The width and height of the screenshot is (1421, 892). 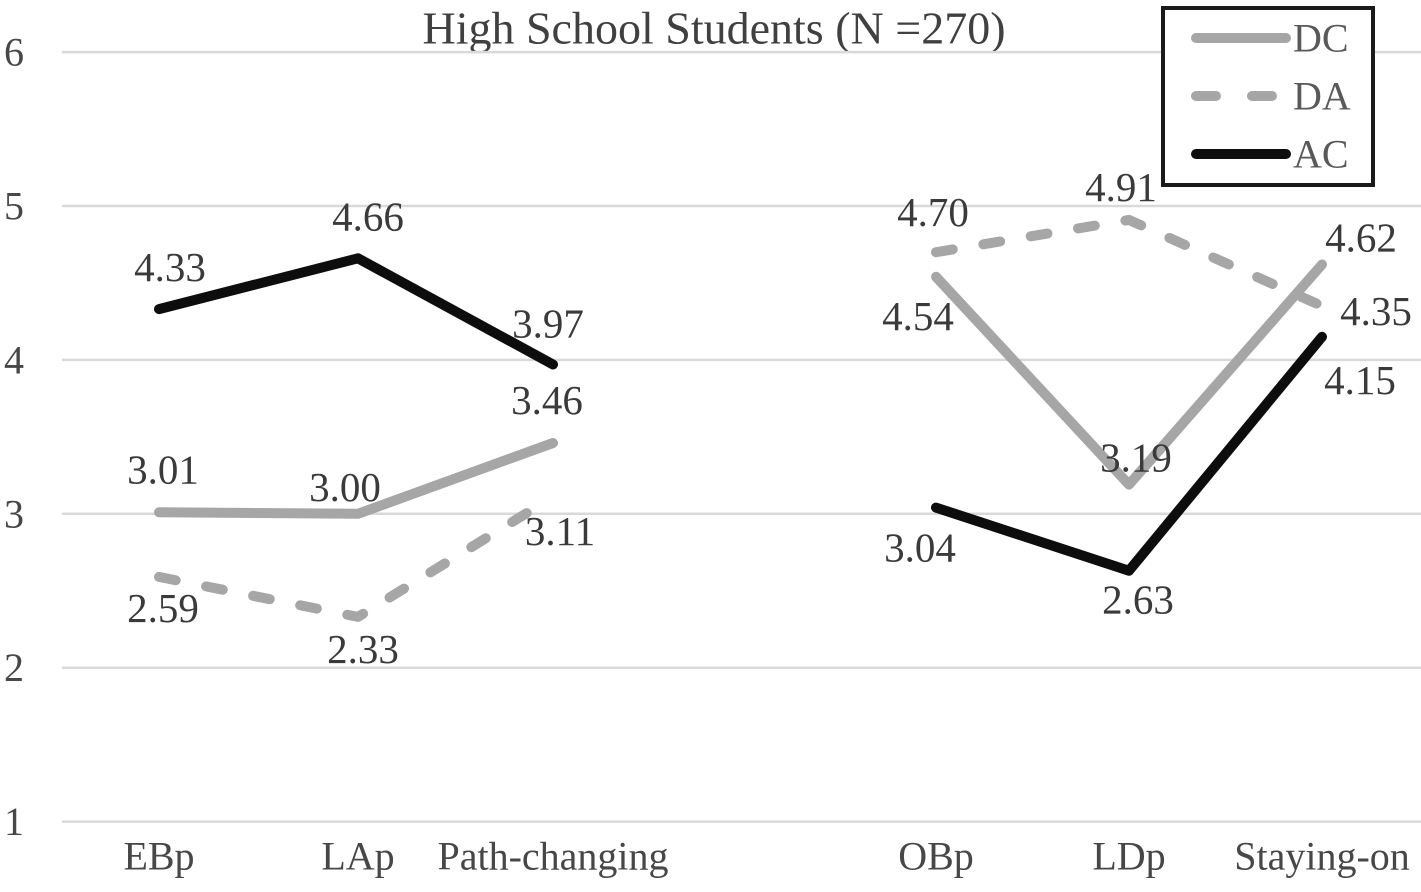 What do you see at coordinates (920, 548) in the screenshot?
I see `data-label-AC-OBp: 3.04` at bounding box center [920, 548].